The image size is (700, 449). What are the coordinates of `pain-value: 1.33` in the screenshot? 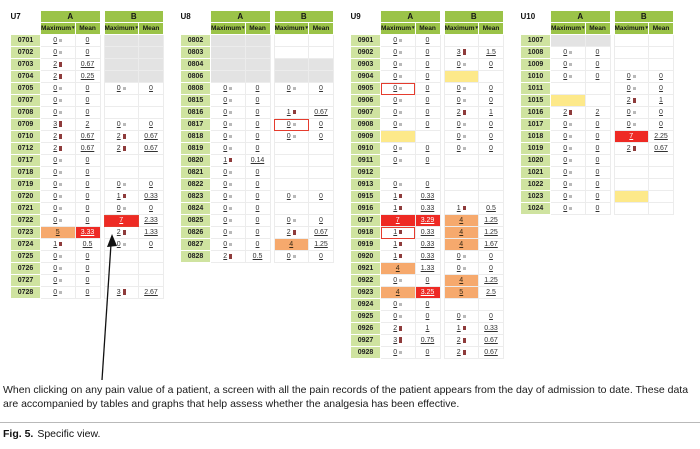 It's located at (427, 269).